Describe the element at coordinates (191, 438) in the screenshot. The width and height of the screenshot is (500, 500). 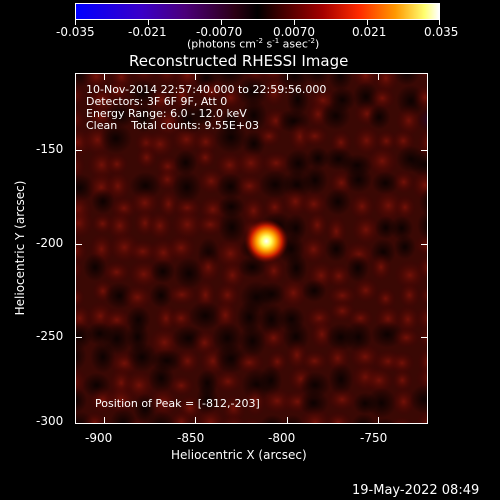
I see `x-tick-label: -850` at that location.